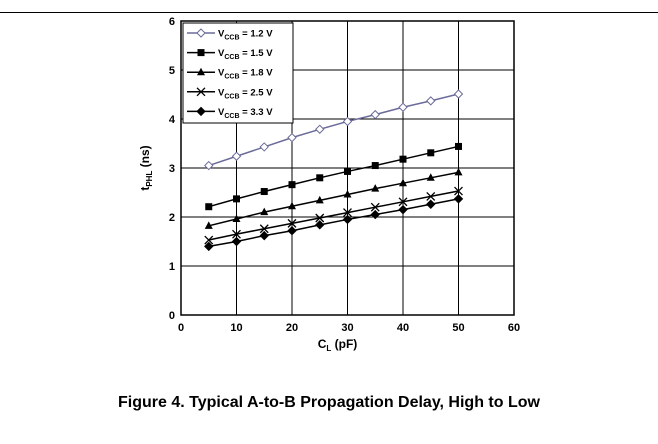 This screenshot has width=658, height=444. I want to click on legend-label: VCCB = 1.5 V, so click(245, 54).